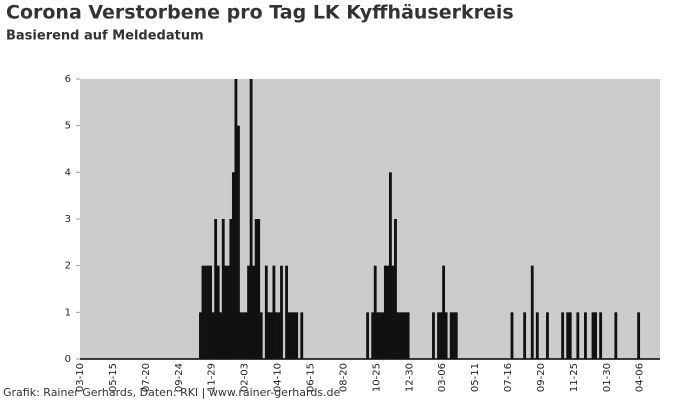 This screenshot has width=700, height=400. I want to click on x-tick-label: 04-10, so click(278, 377).